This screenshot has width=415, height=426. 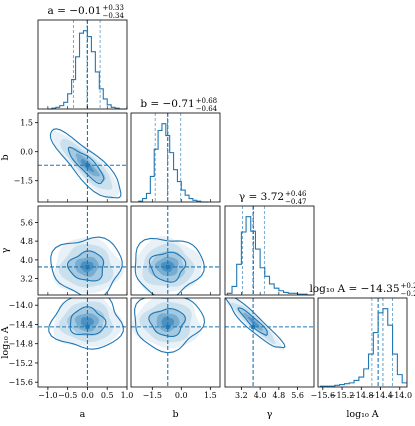 I want to click on x-tick-label: 1.5, so click(x=210, y=395).